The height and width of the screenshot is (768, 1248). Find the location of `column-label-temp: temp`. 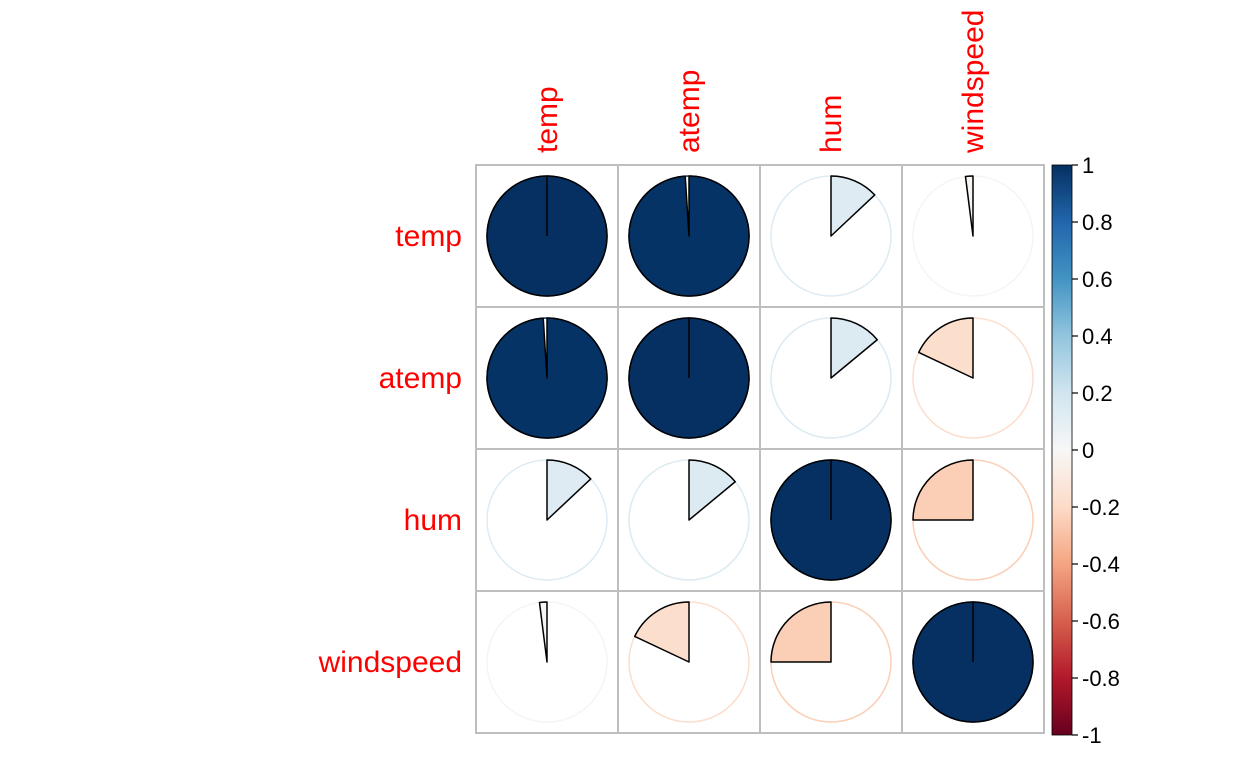

column-label-temp: temp is located at coordinates (547, 119).